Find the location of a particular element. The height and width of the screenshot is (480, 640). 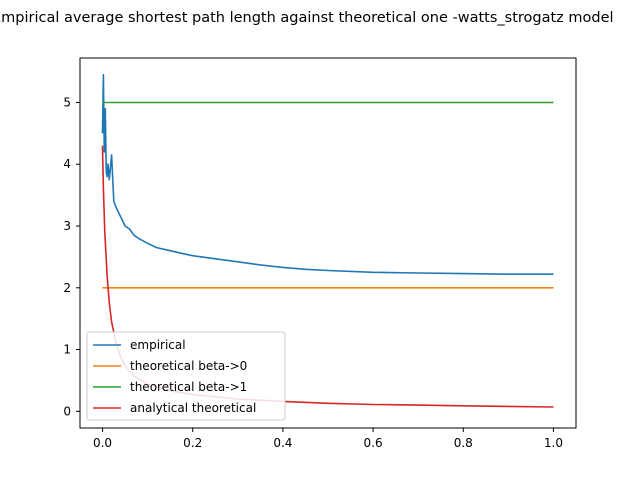

legend-label: theoretical beta->1 is located at coordinates (188, 387).